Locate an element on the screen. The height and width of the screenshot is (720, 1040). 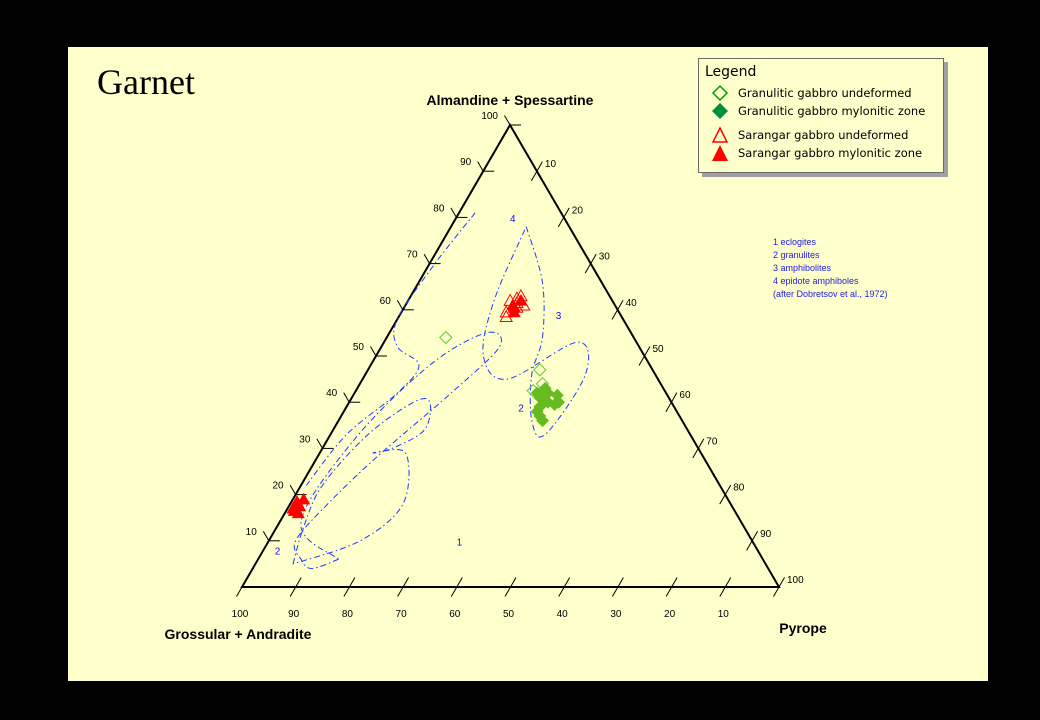
bottom-axis-tick-label: 10 is located at coordinates (724, 614).